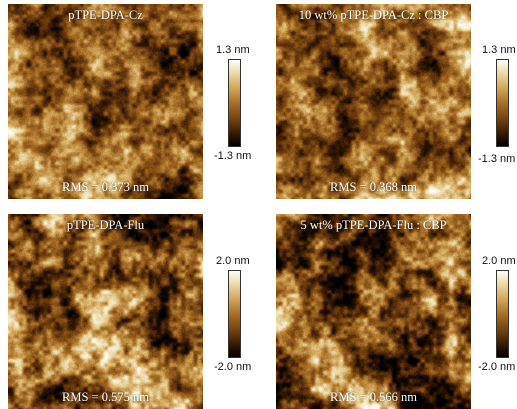  I want to click on panel-title: pTPE-DPA-Flu, so click(105, 225).